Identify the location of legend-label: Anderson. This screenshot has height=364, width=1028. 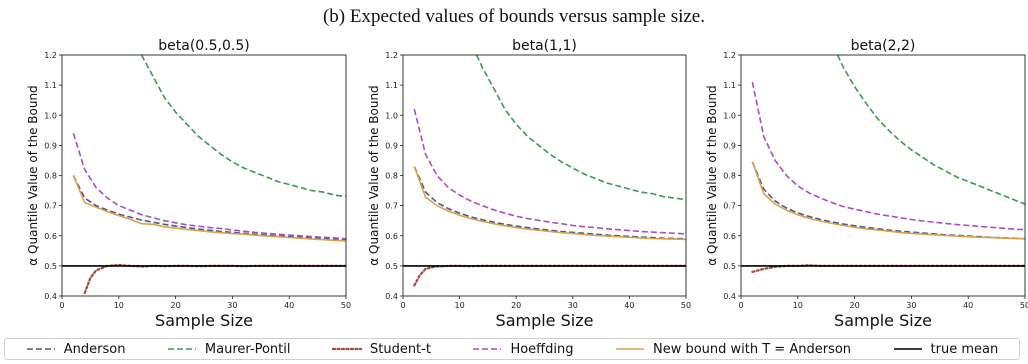
(94, 349).